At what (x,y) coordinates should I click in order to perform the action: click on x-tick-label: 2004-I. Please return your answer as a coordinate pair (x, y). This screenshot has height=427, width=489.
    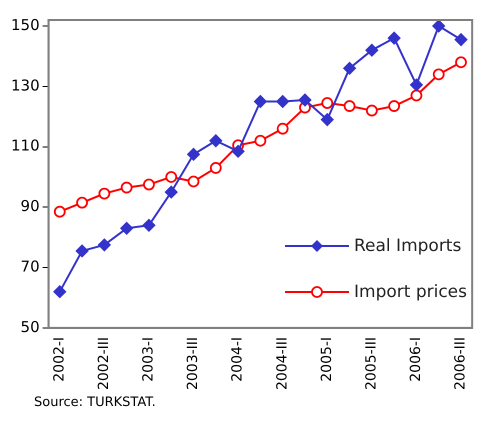
    Looking at the image, I should click on (238, 359).